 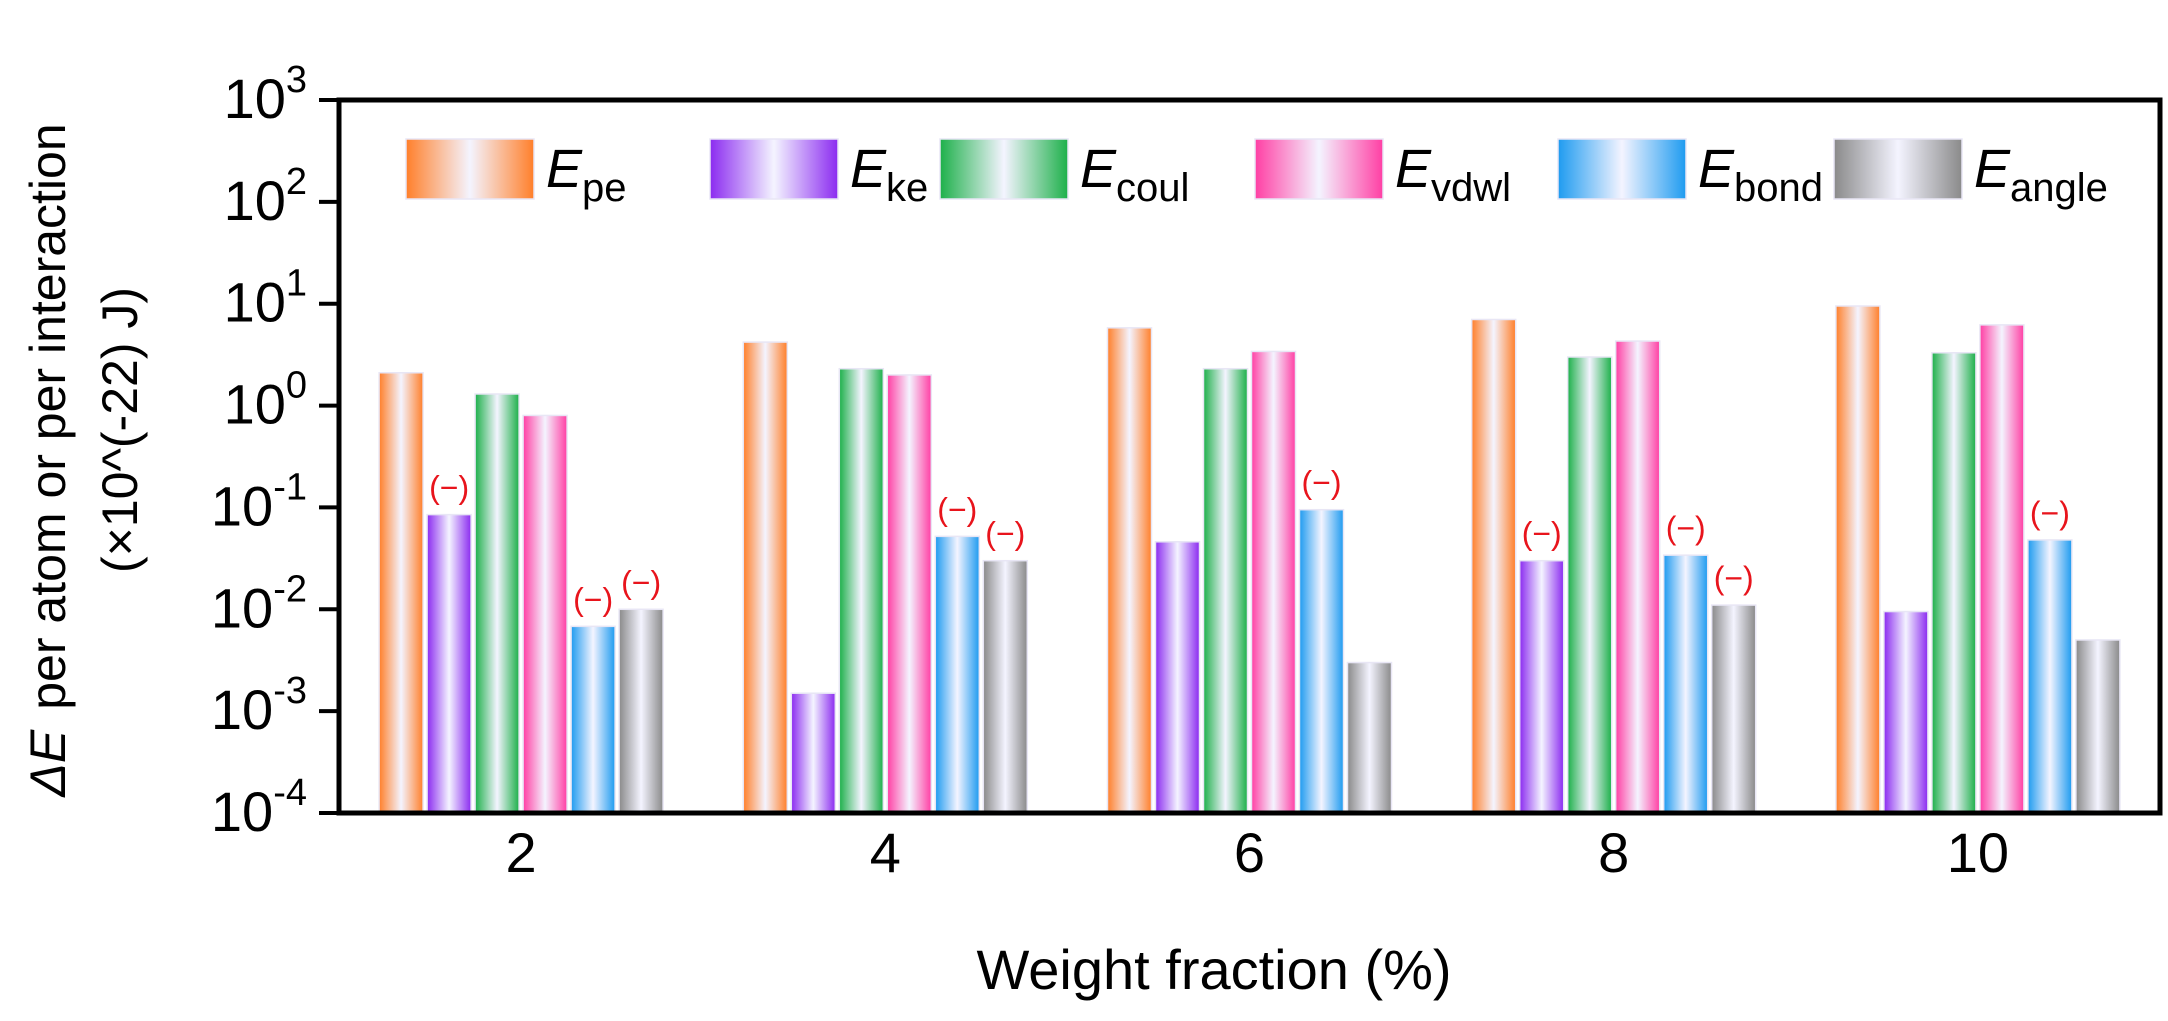 I want to click on negative-markers-layer: (−)(−) (−)(−)(−)(−)(−) (−)(−)(−), so click(x=1249, y=541).